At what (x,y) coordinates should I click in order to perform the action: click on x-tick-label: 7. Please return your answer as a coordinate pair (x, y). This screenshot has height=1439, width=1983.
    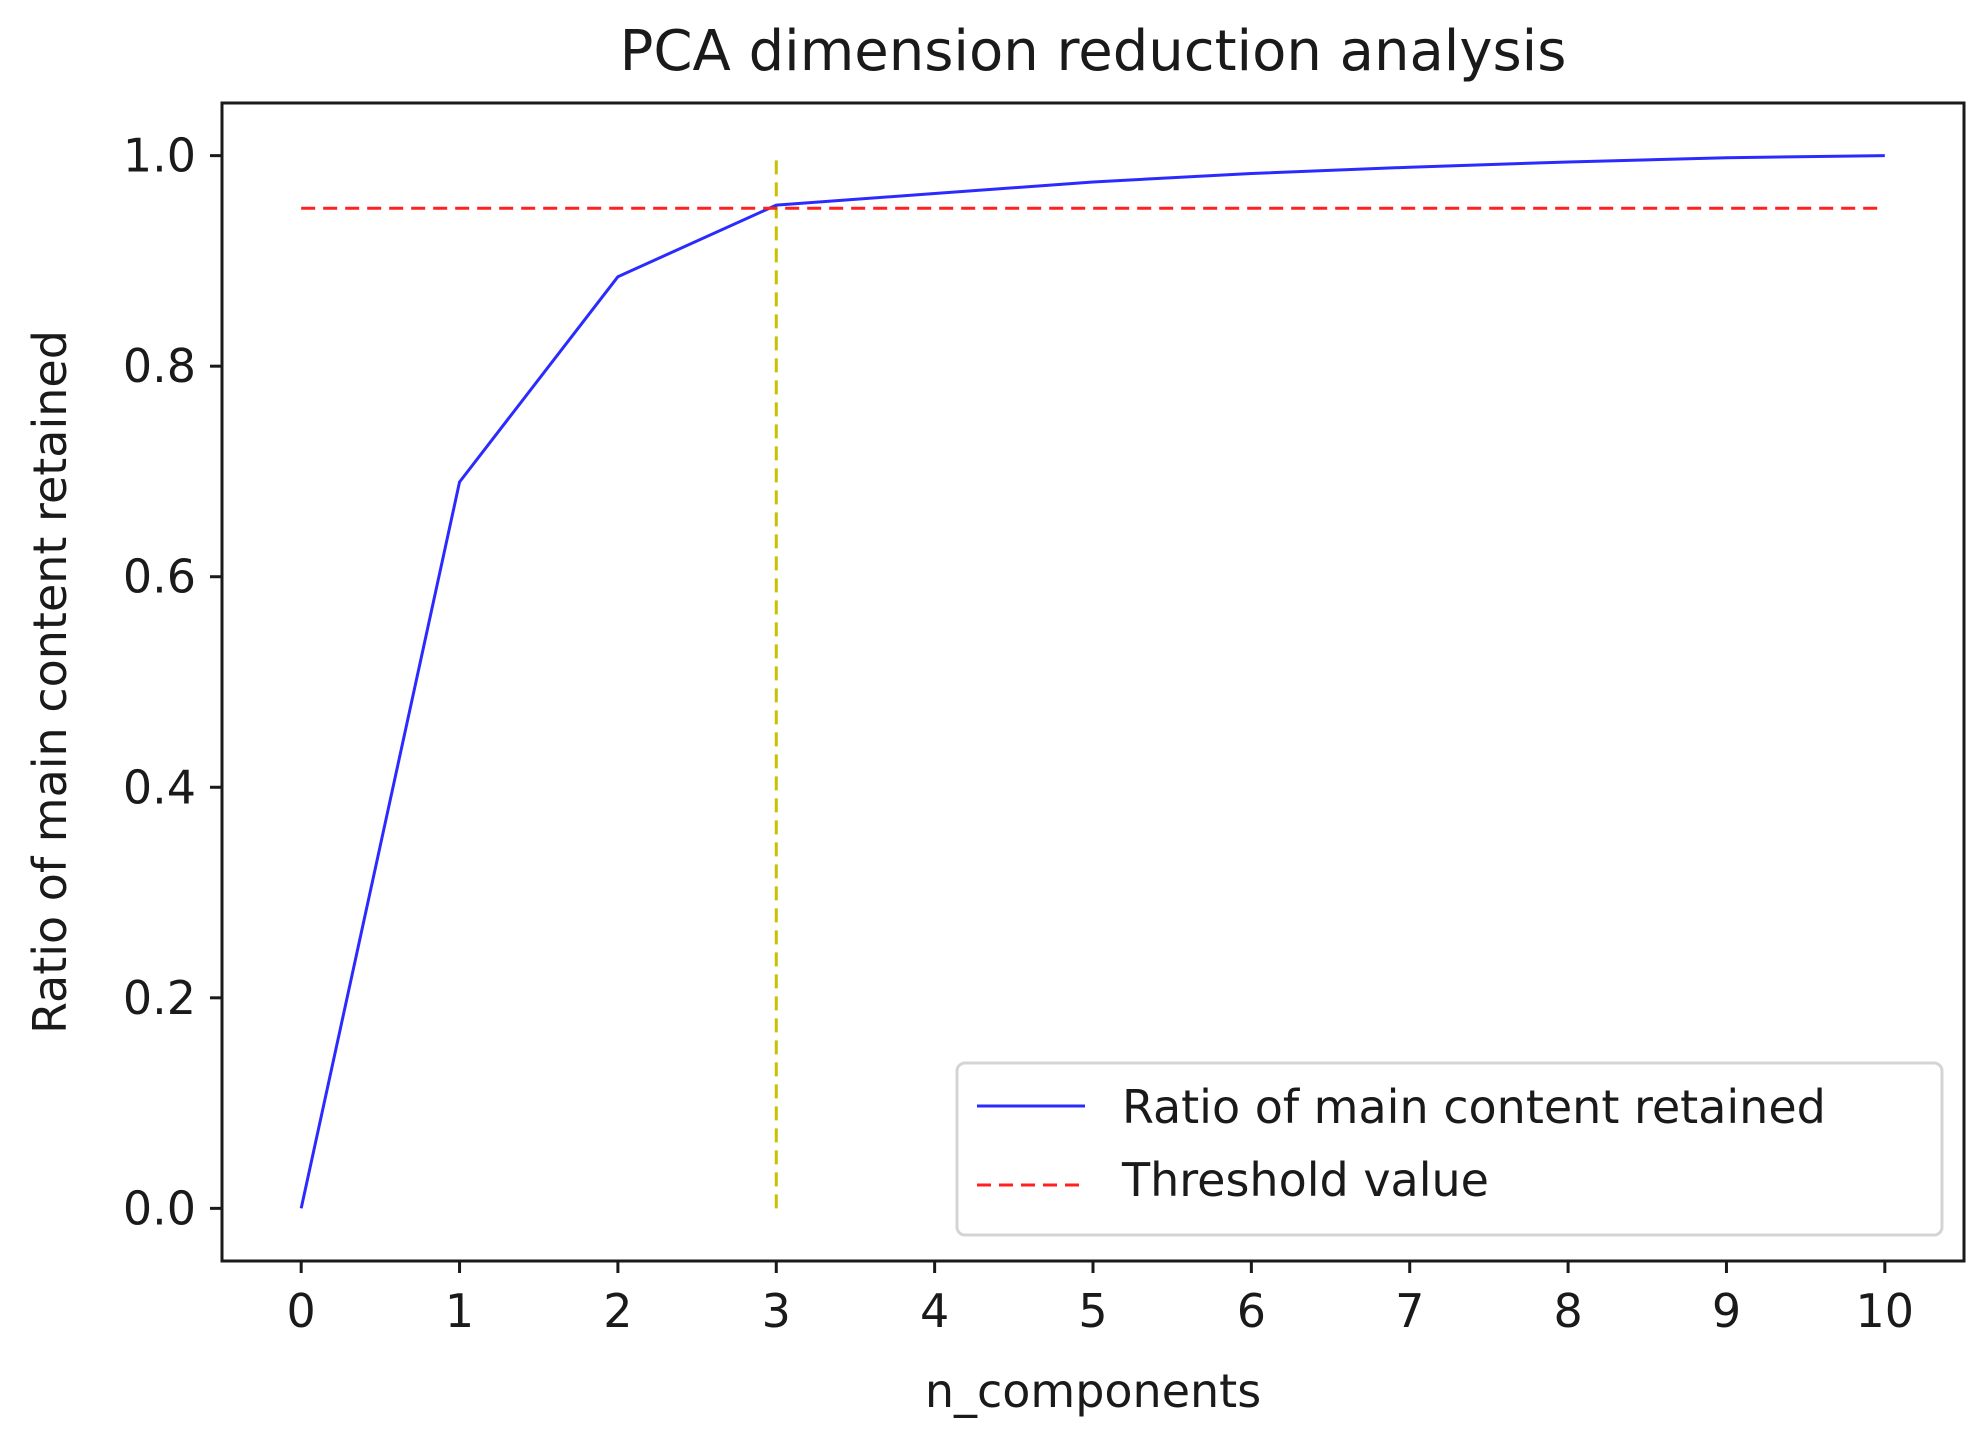
    Looking at the image, I should click on (1409, 1311).